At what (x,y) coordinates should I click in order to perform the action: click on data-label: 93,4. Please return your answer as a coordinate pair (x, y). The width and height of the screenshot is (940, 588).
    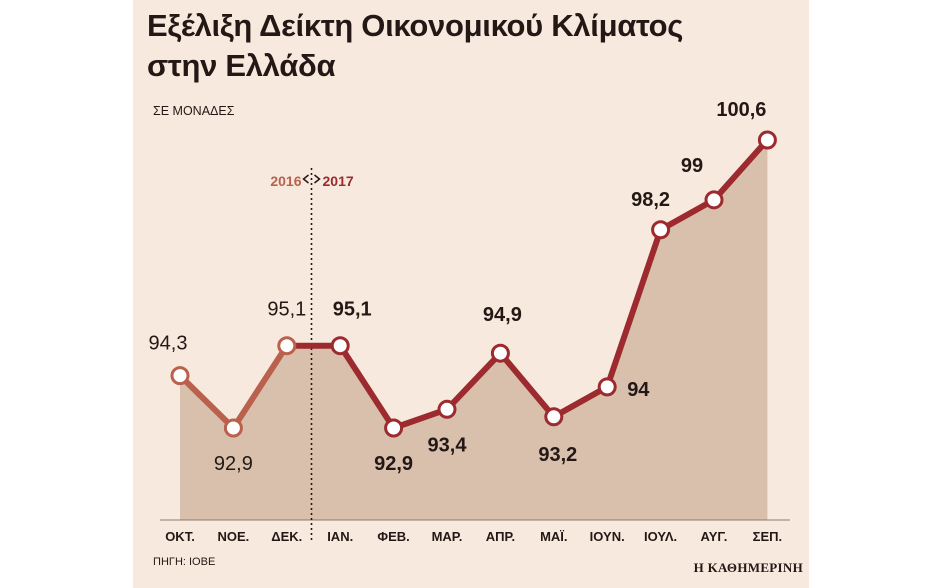
    Looking at the image, I should click on (448, 445).